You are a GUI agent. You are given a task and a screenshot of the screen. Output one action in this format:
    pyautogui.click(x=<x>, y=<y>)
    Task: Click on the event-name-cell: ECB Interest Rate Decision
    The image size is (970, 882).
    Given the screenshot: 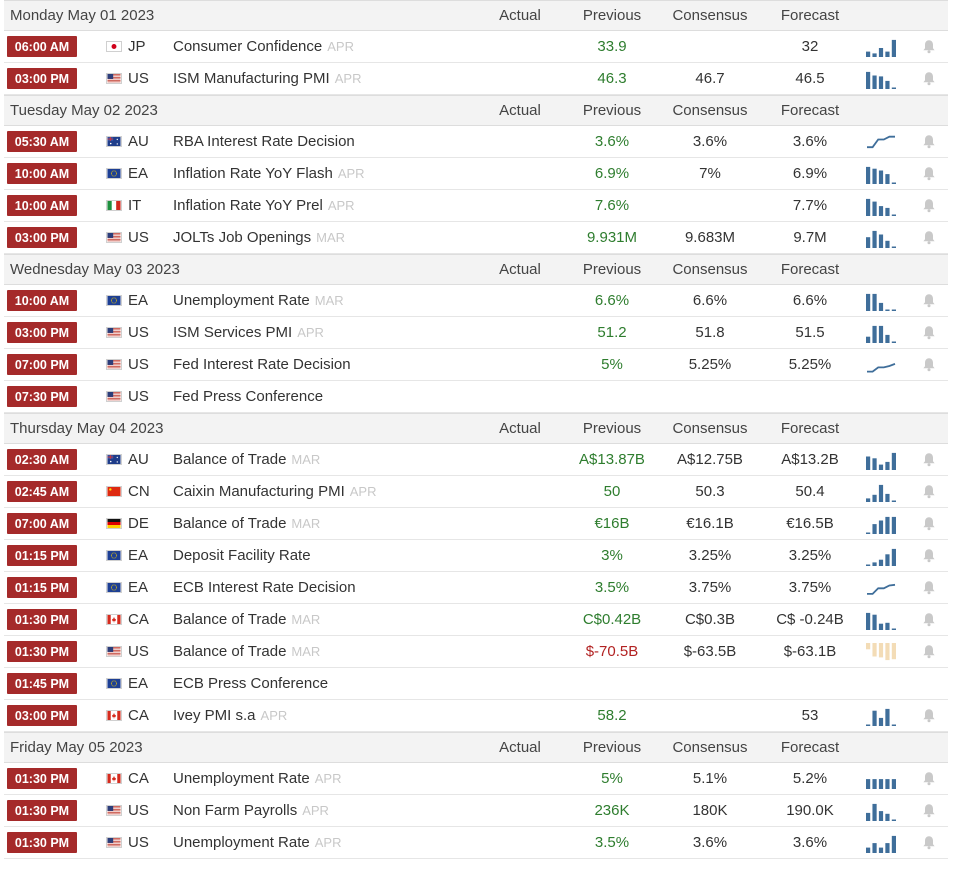 What is the action you would take?
    pyautogui.click(x=264, y=587)
    